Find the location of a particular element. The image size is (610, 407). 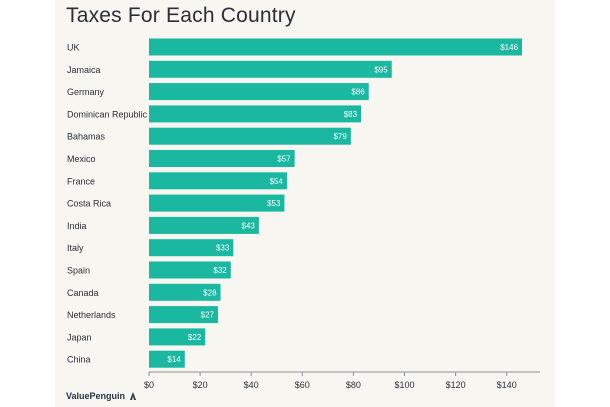

x-tick-label-0: $0 is located at coordinates (149, 385).